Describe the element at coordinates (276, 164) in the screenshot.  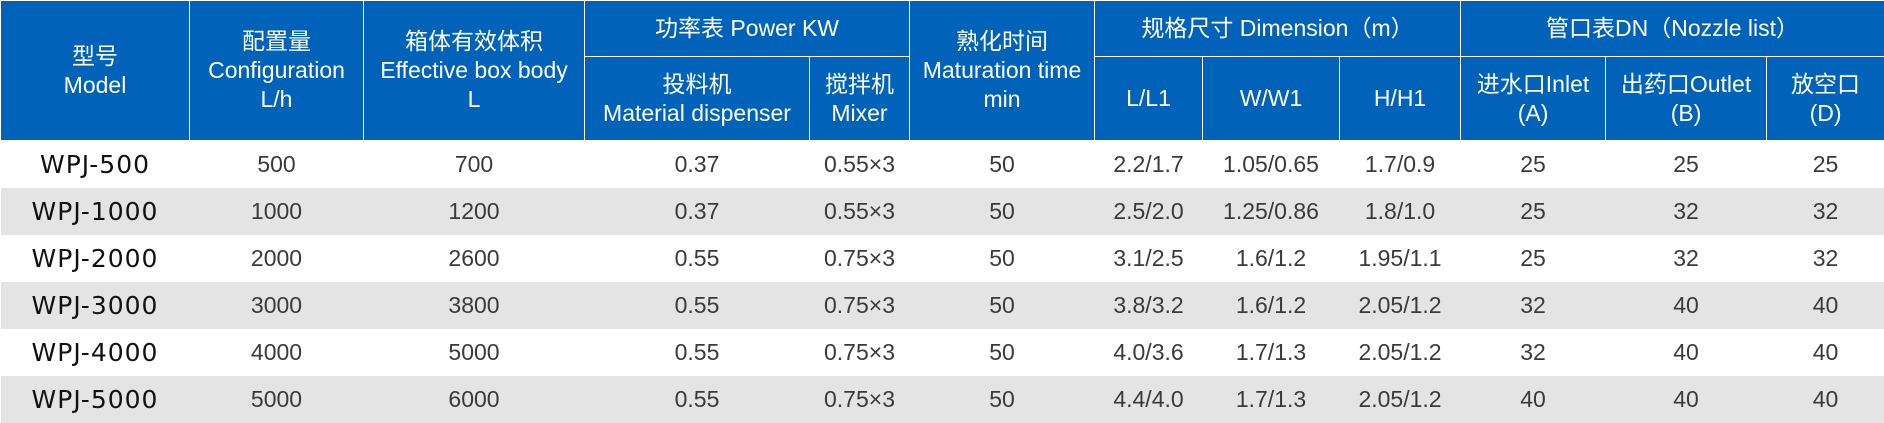
I see `configuration-cell: 500` at that location.